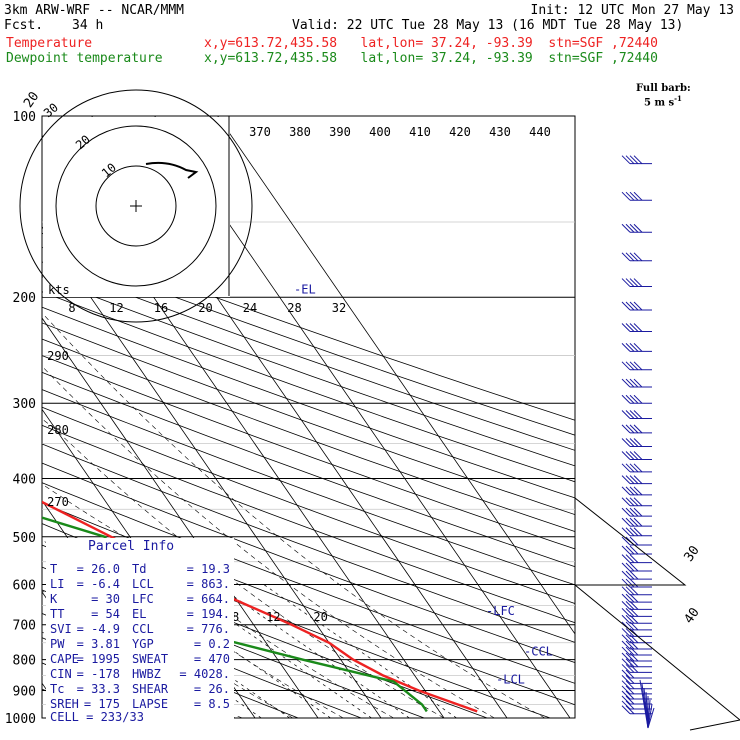  What do you see at coordinates (98, 644) in the screenshot?
I see `parcel-value: = 3.81` at bounding box center [98, 644].